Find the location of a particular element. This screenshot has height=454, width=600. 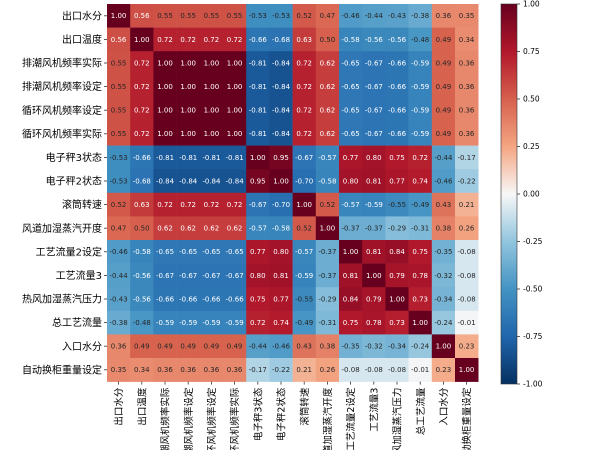

cell-value-label: -0.43 is located at coordinates (397, 16).